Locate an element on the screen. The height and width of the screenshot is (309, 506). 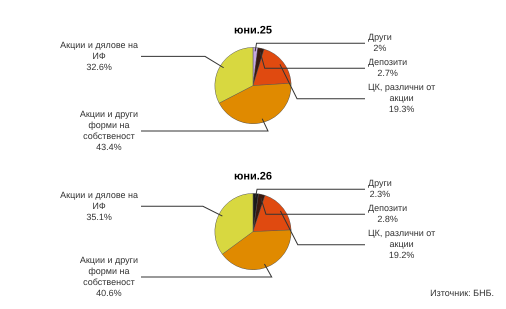
text: Източник: БНБ. is located at coordinates (462, 293).